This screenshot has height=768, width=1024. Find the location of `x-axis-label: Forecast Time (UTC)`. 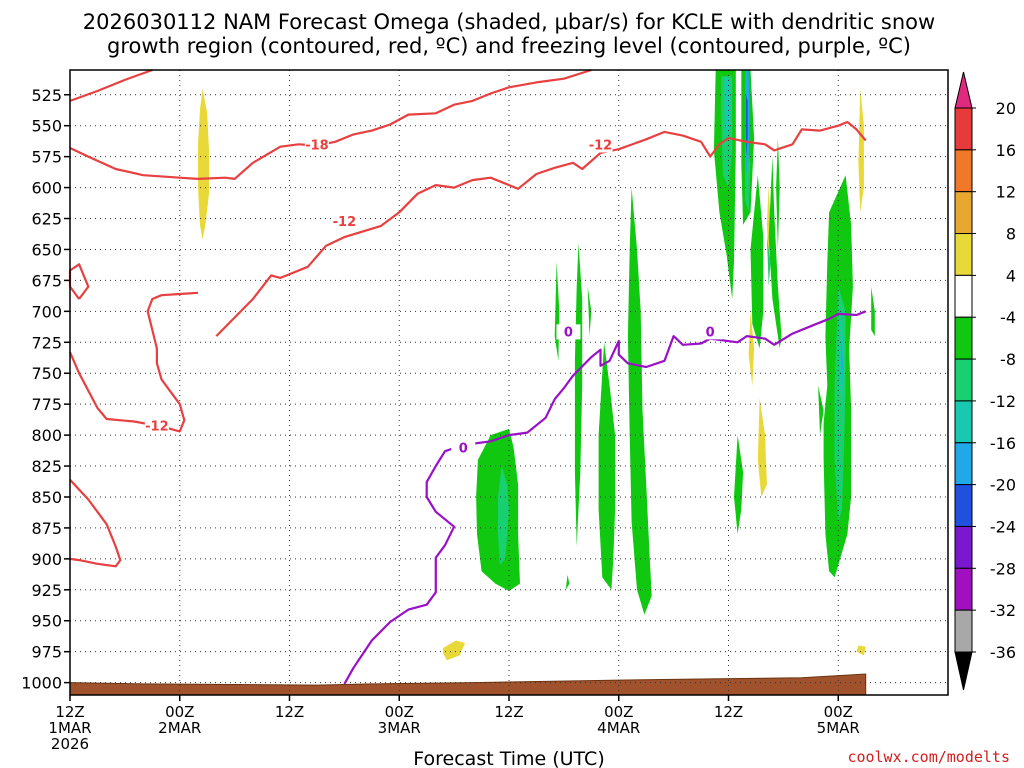

x-axis-label: Forecast Time (UTC) is located at coordinates (508, 758).